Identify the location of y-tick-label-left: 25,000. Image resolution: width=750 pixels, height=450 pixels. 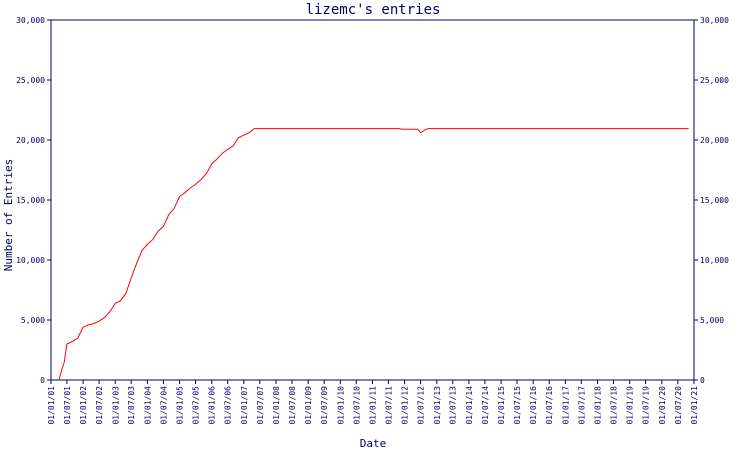
(30, 80).